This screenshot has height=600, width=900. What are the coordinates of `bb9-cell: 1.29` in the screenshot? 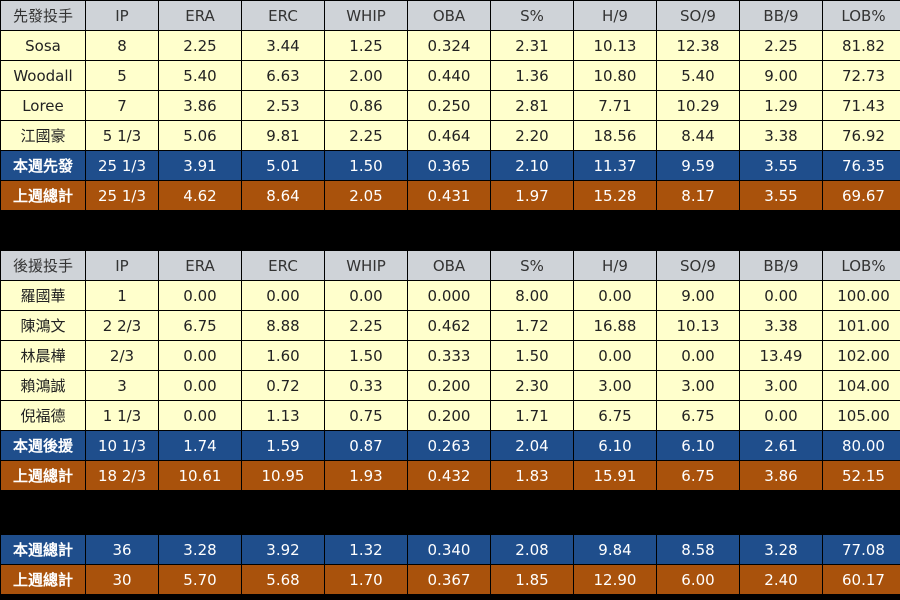 It's located at (781, 105).